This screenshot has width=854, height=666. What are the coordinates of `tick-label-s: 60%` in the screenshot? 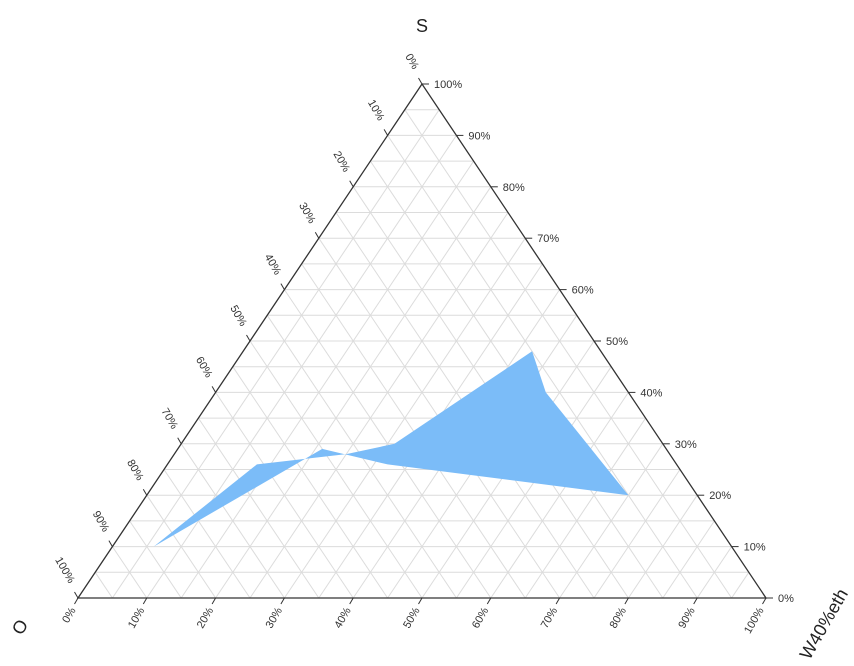 It's located at (583, 291).